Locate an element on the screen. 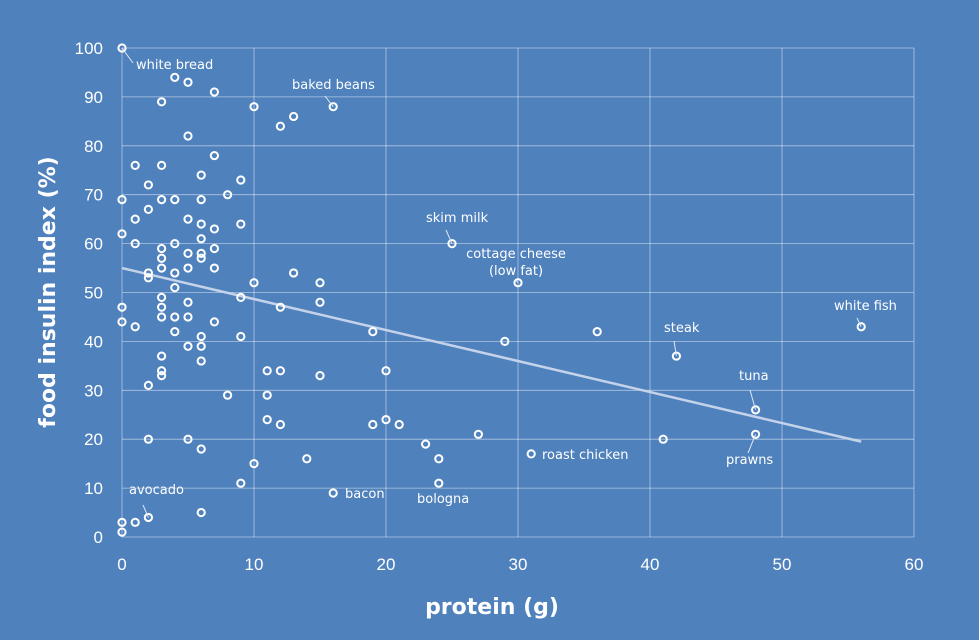 The width and height of the screenshot is (979, 640). annotation-cottage-cheese: cottage cheese (low fat) is located at coordinates (516, 265).